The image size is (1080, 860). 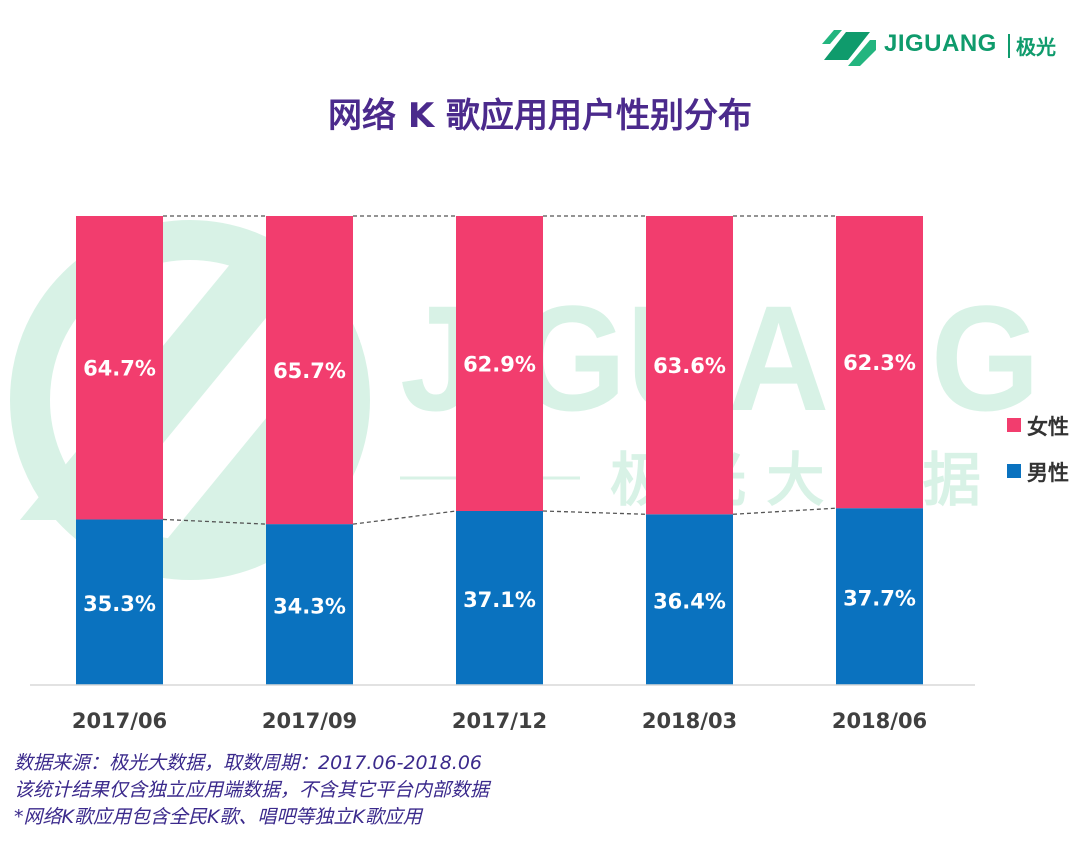 I want to click on bar-female-2017/12, so click(x=499, y=364).